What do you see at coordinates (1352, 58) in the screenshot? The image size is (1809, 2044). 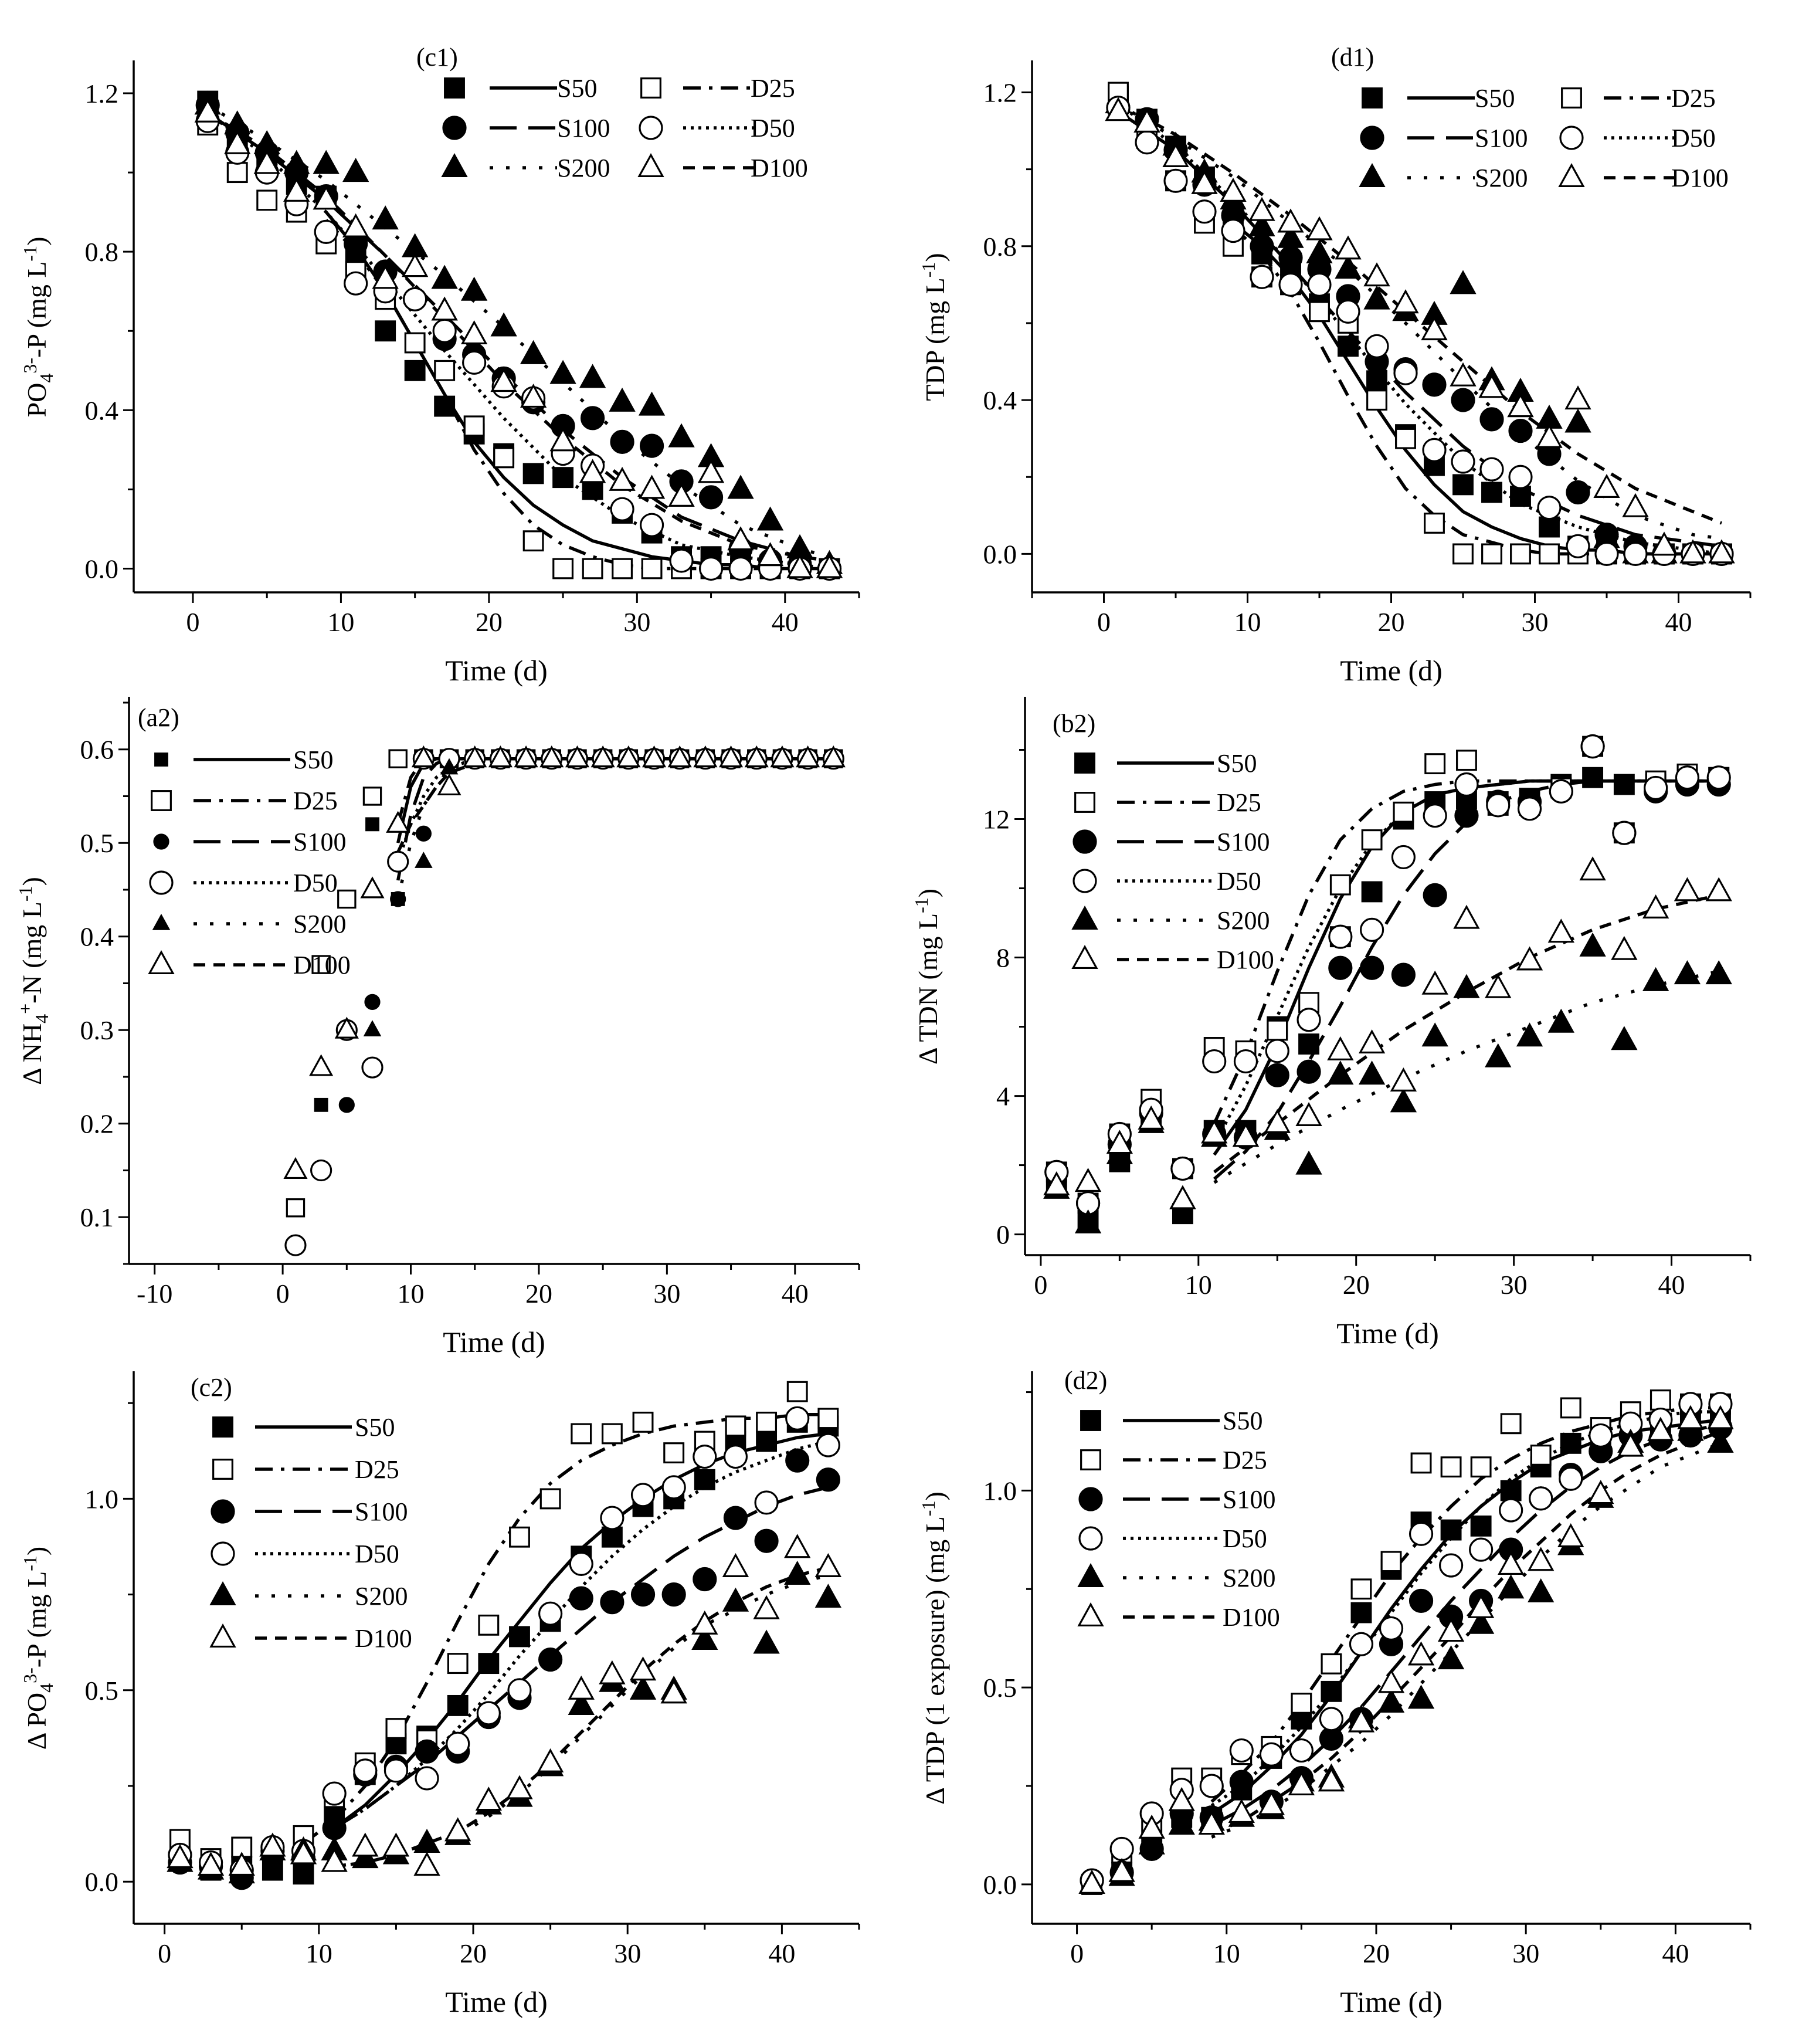 I see `panel-tag: (d1)` at bounding box center [1352, 58].